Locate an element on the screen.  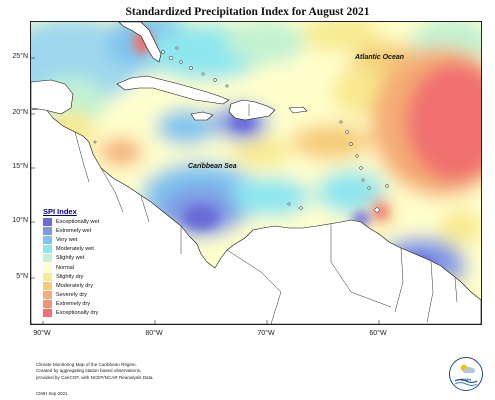
lon-label-60w: 60°W is located at coordinates (378, 333).